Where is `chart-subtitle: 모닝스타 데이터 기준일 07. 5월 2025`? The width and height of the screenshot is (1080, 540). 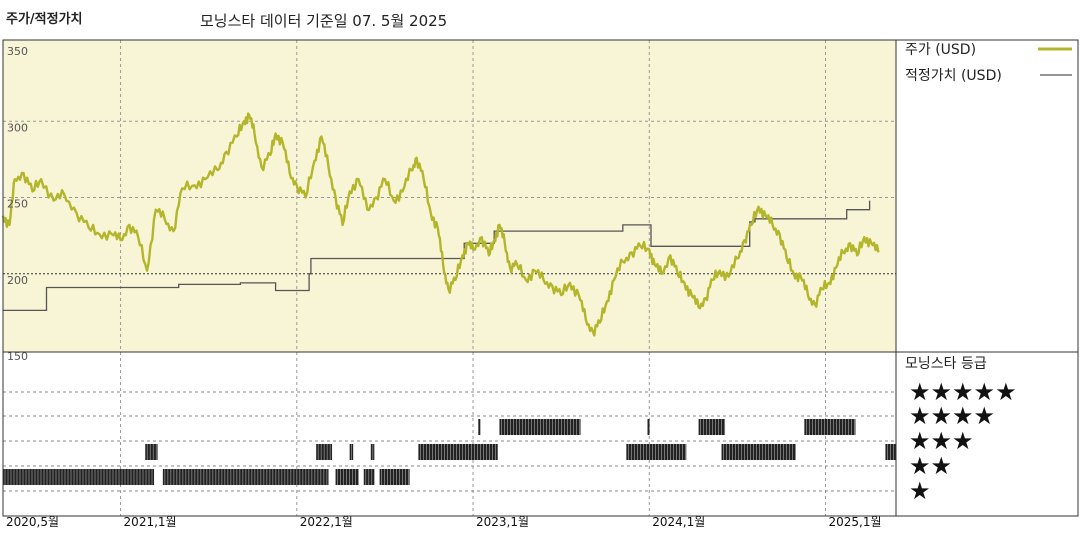 chart-subtitle: 모닝스타 데이터 기준일 07. 5월 2025 is located at coordinates (324, 21).